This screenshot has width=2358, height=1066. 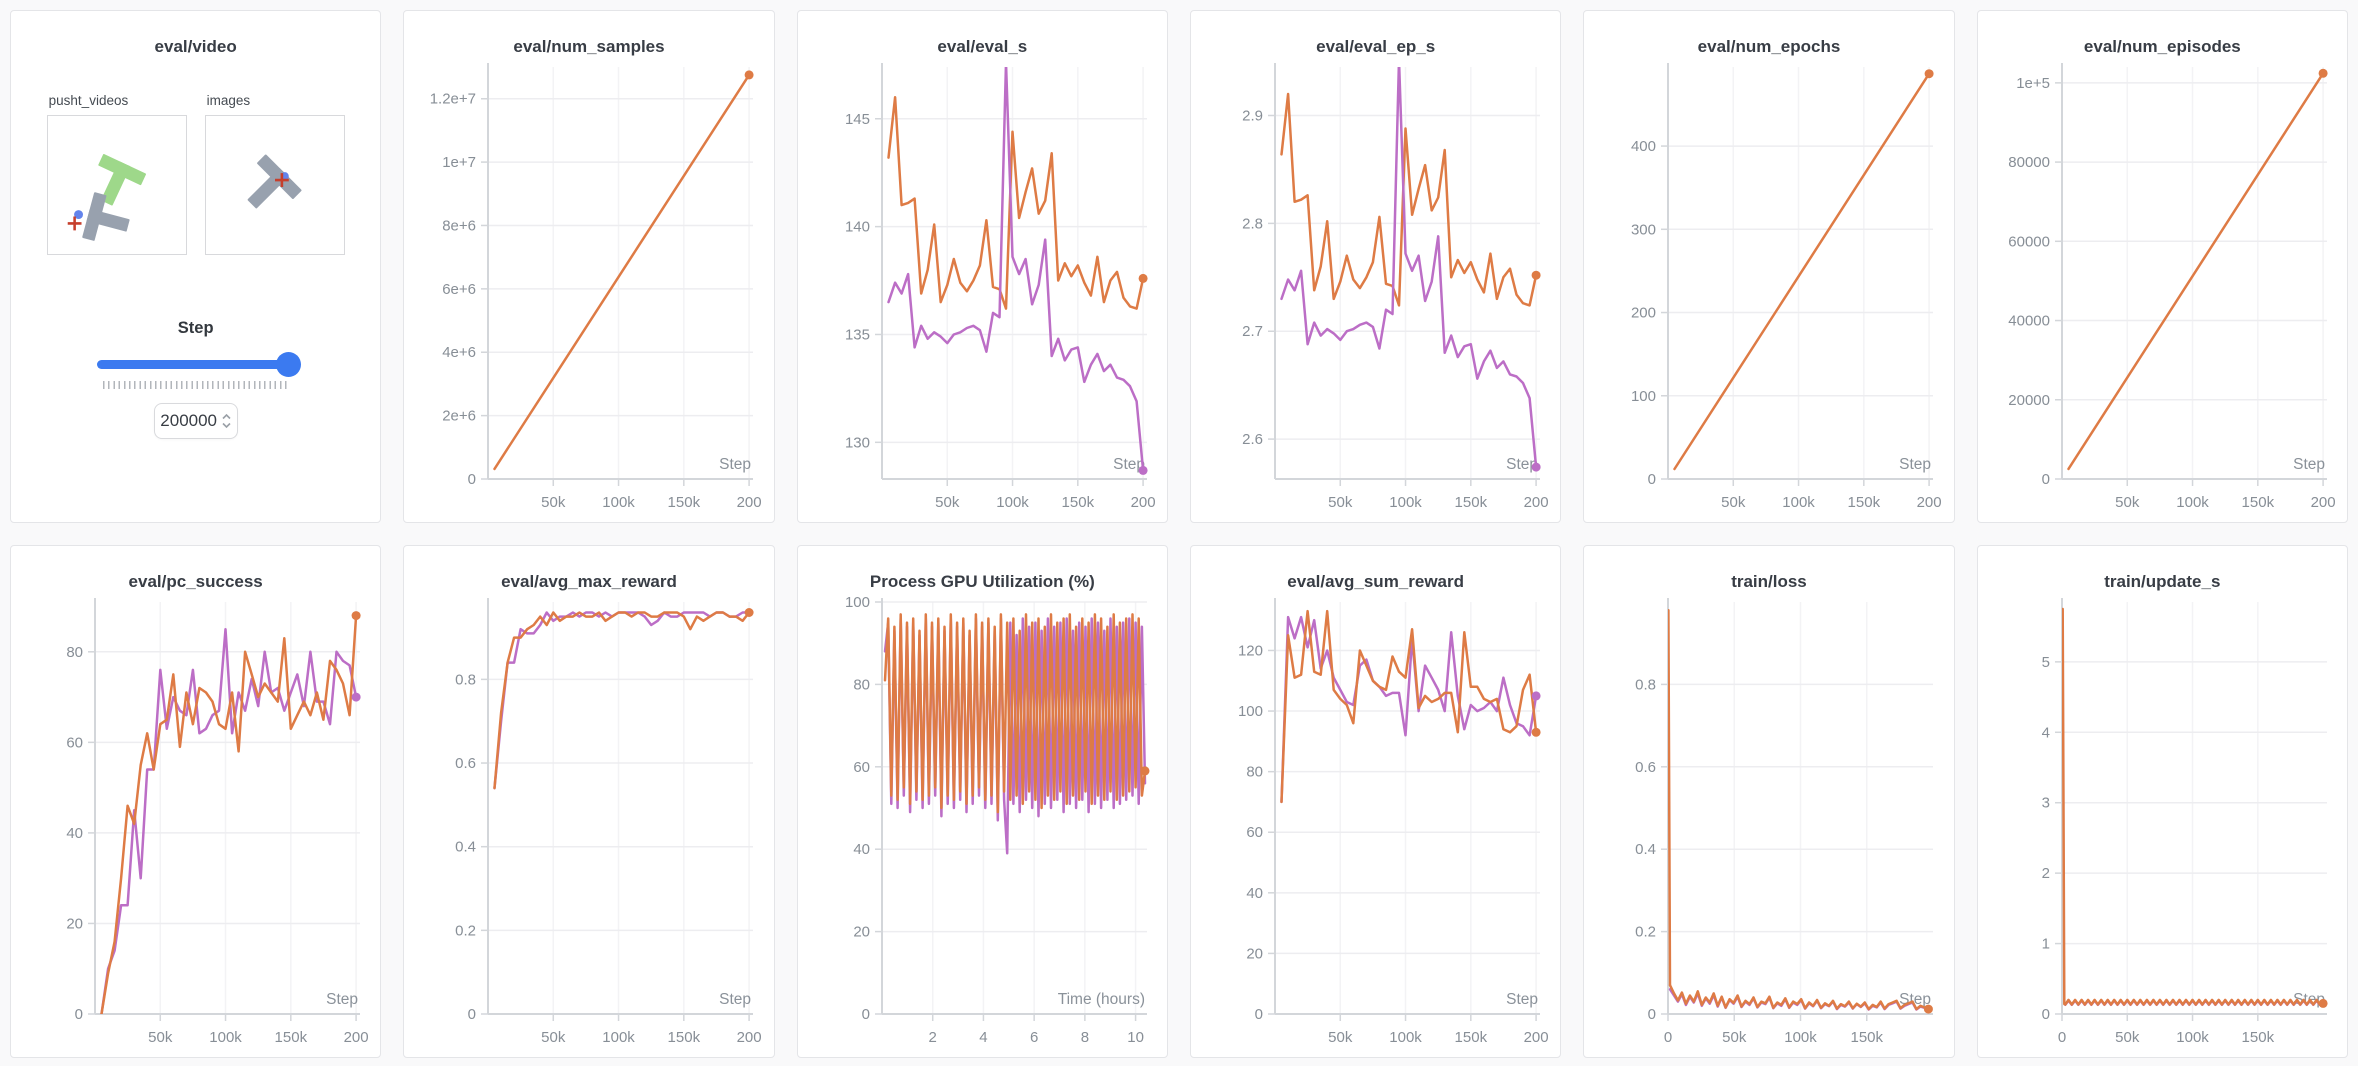 What do you see at coordinates (589, 581) in the screenshot?
I see `chart-title: eval/avg_max_reward` at bounding box center [589, 581].